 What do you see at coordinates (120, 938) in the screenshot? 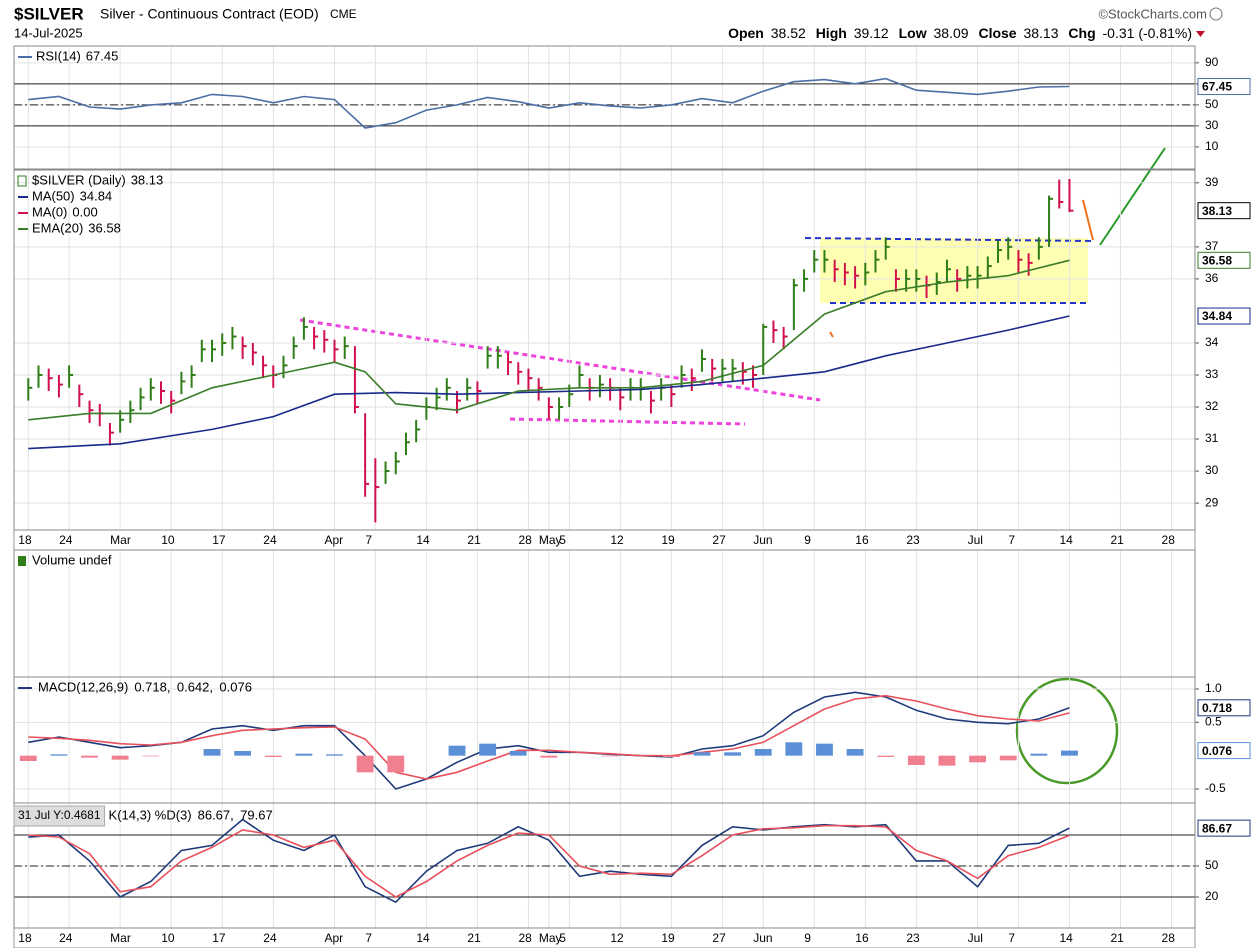
I see `x-tick-label: Mar` at bounding box center [120, 938].